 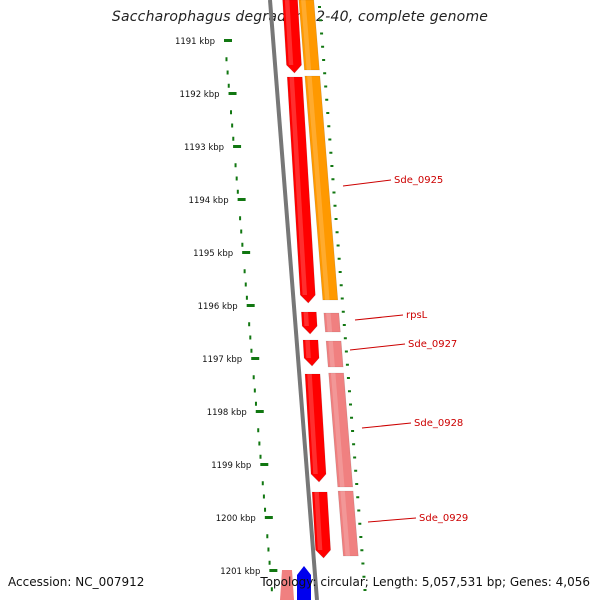 What do you see at coordinates (199, 95) in the screenshot?
I see `scale-tick-label: 1192 kbp` at bounding box center [199, 95].